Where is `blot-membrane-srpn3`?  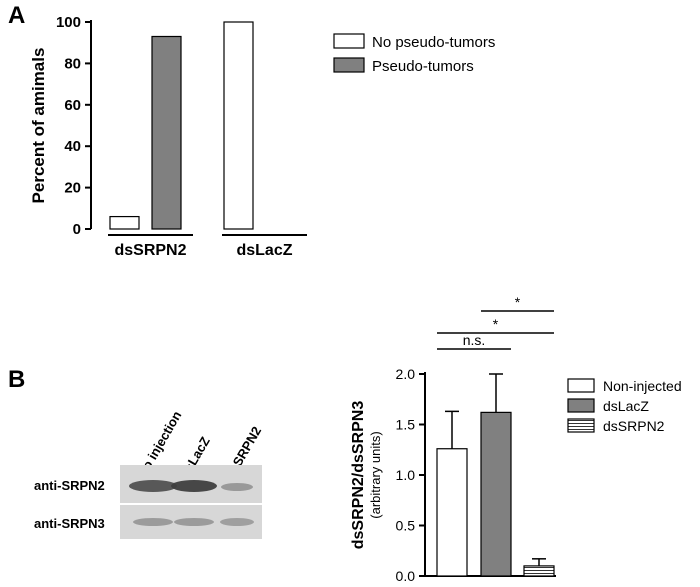 blot-membrane-srpn3 is located at coordinates (191, 522).